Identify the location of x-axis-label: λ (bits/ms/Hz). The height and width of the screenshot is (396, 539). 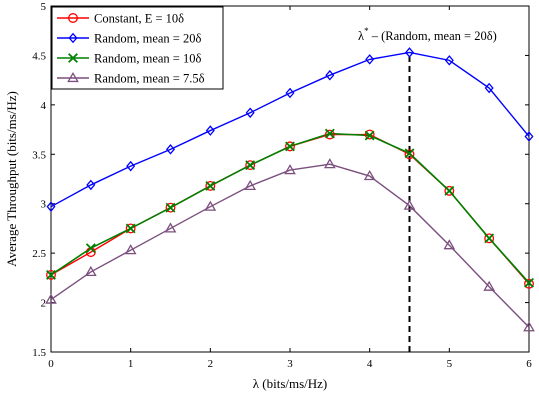
(290, 383).